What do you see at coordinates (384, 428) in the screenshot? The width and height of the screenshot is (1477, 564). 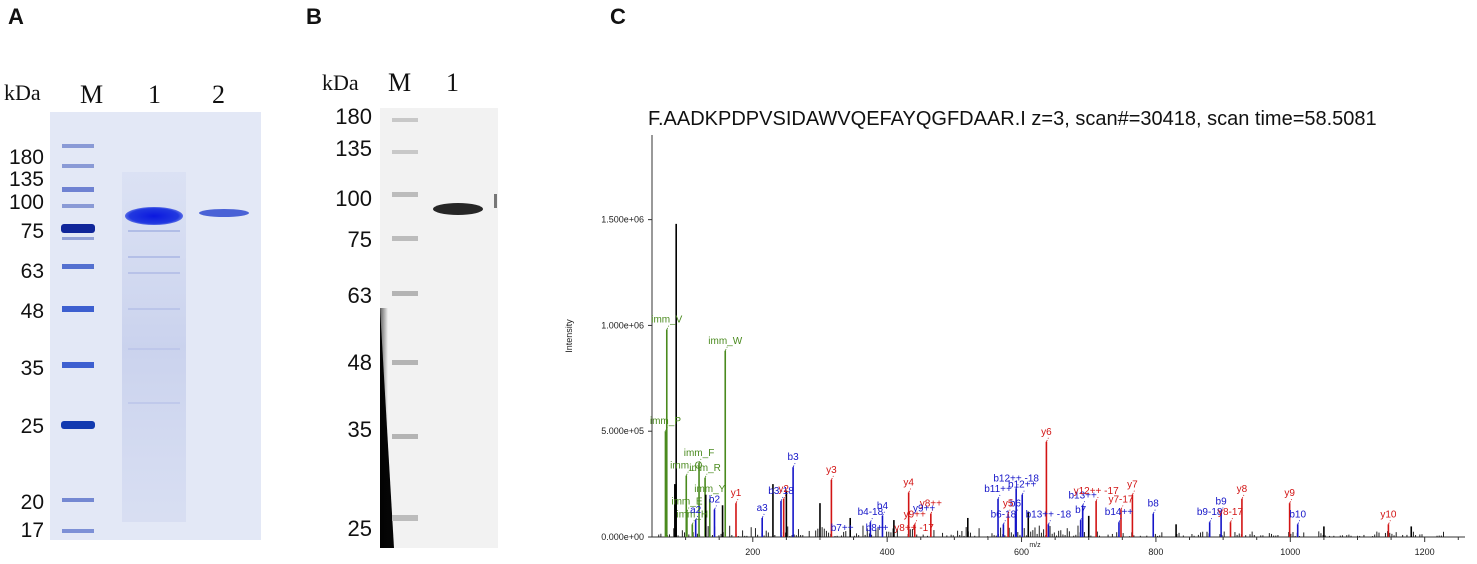 I see `blot-edge-shadow` at bounding box center [384, 428].